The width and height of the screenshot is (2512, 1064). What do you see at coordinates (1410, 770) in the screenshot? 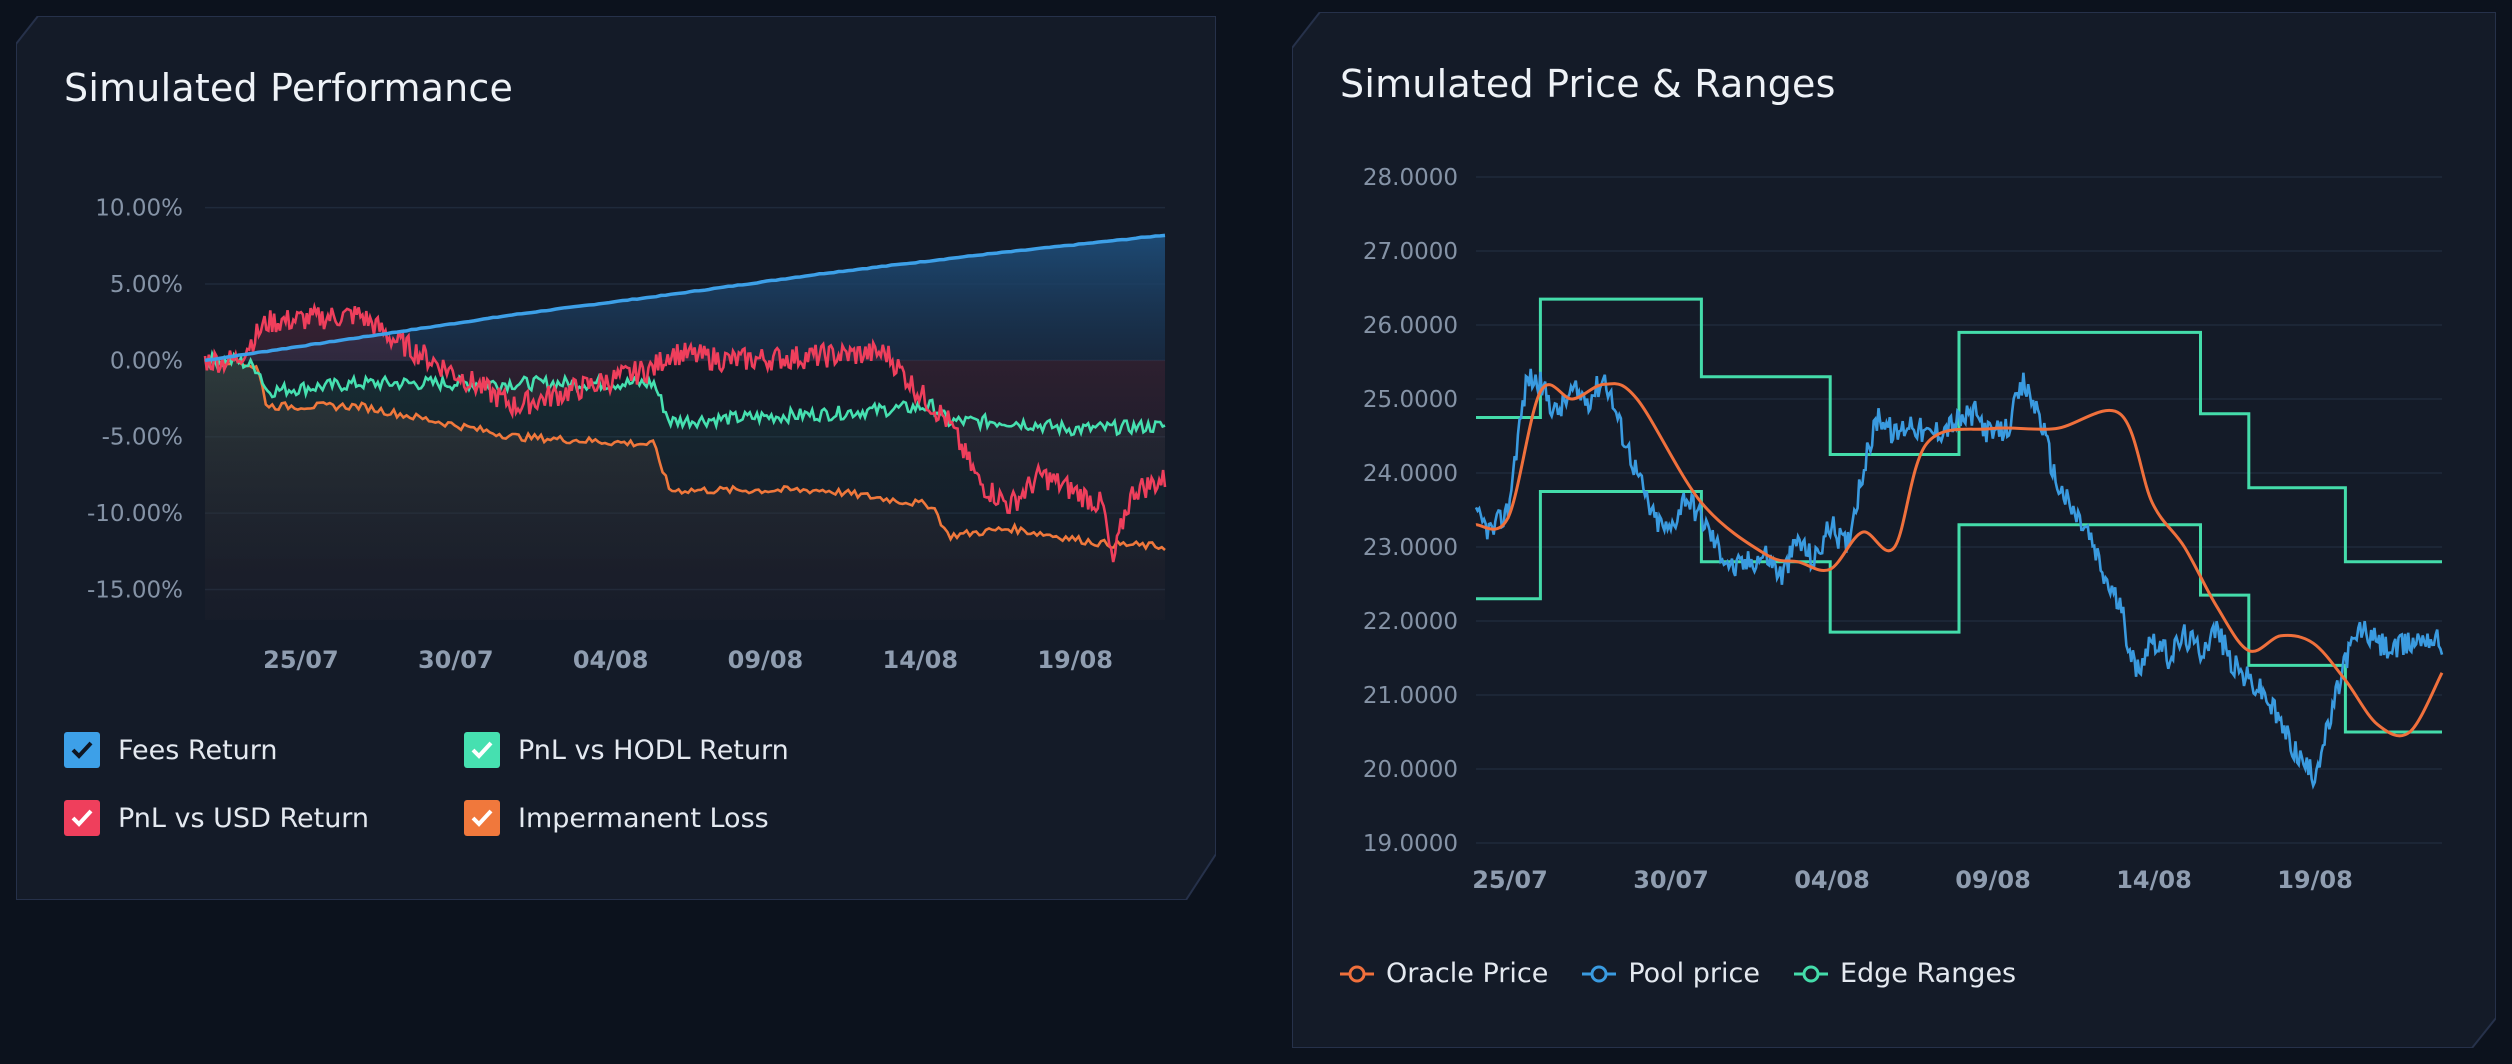
I see `y-tick-label: 20.0000` at bounding box center [1410, 770].